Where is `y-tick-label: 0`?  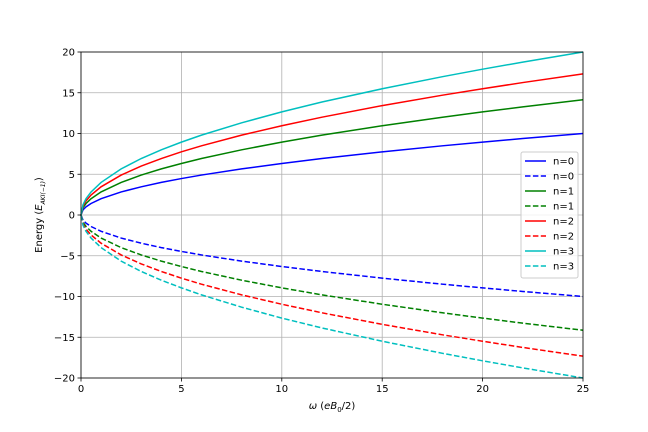 y-tick-label: 0 is located at coordinates (72, 216).